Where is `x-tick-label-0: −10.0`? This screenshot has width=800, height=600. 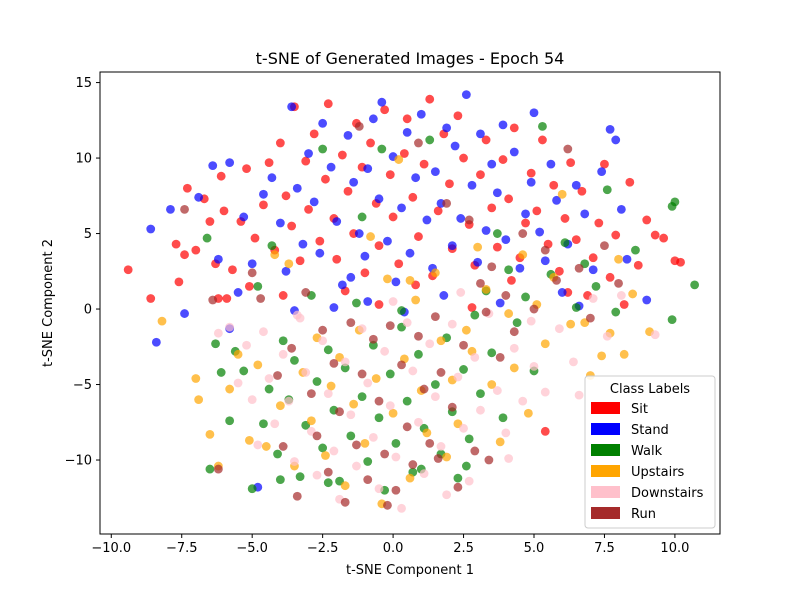
x-tick-label-0: −10.0 is located at coordinates (111, 548).